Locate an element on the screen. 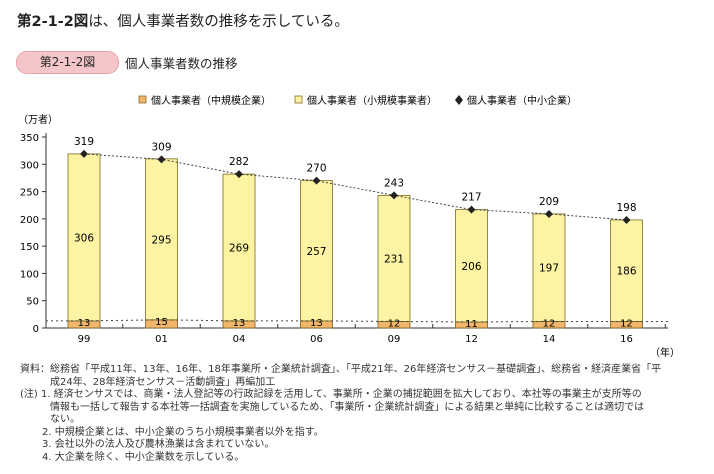  data-label-total: 309 is located at coordinates (161, 147).